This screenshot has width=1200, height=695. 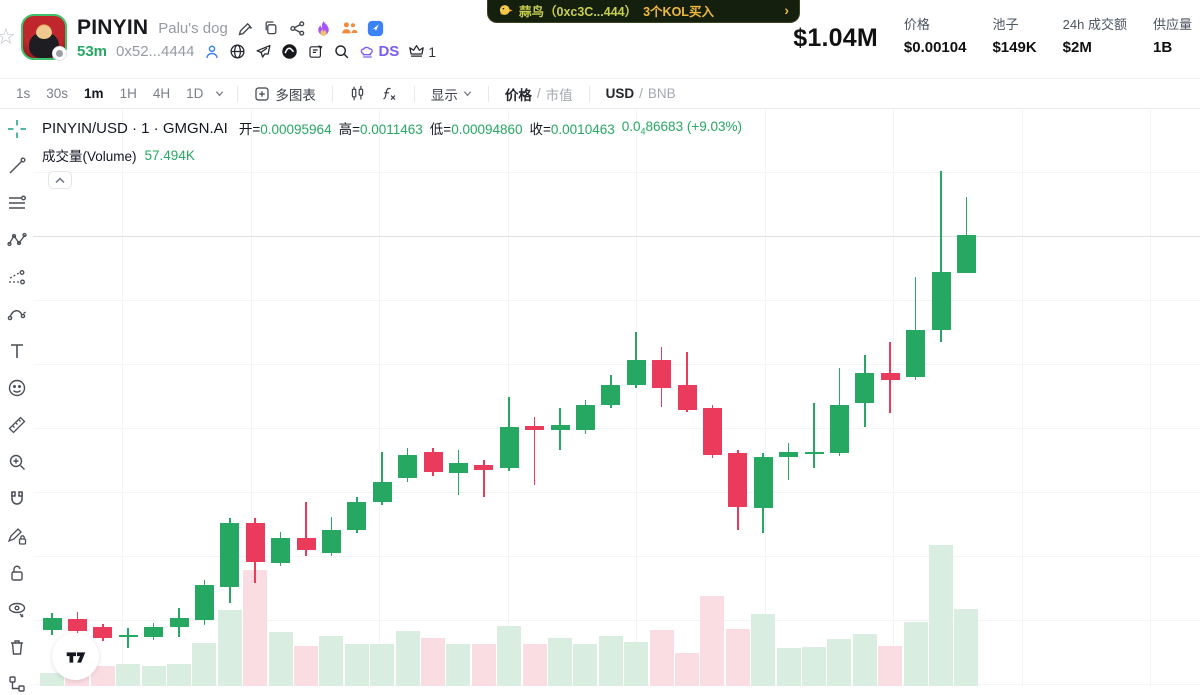 What do you see at coordinates (17, 499) in the screenshot?
I see `magnet-tool` at bounding box center [17, 499].